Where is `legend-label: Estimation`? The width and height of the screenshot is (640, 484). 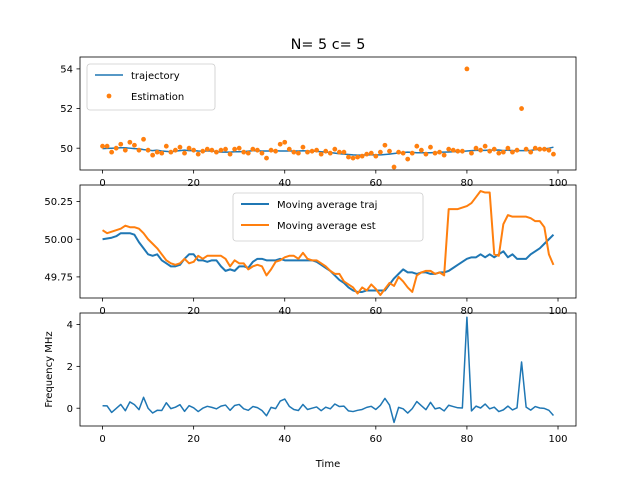
legend-label: Estimation is located at coordinates (157, 97).